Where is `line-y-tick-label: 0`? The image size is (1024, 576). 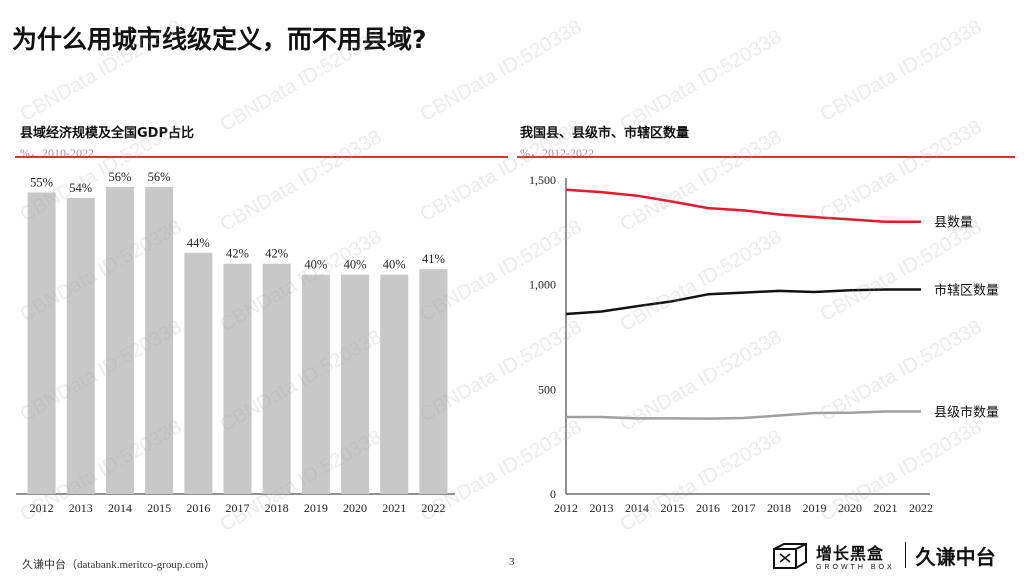 line-y-tick-label: 0 is located at coordinates (553, 494).